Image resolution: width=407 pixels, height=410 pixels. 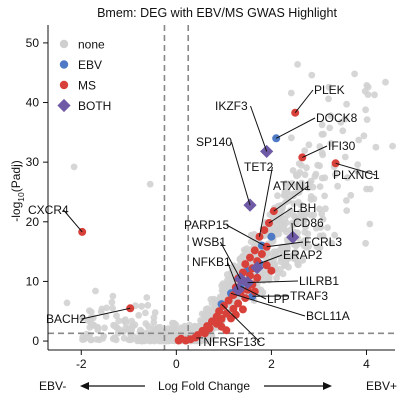 I want to click on gene-label: SP140, so click(x=214, y=142).